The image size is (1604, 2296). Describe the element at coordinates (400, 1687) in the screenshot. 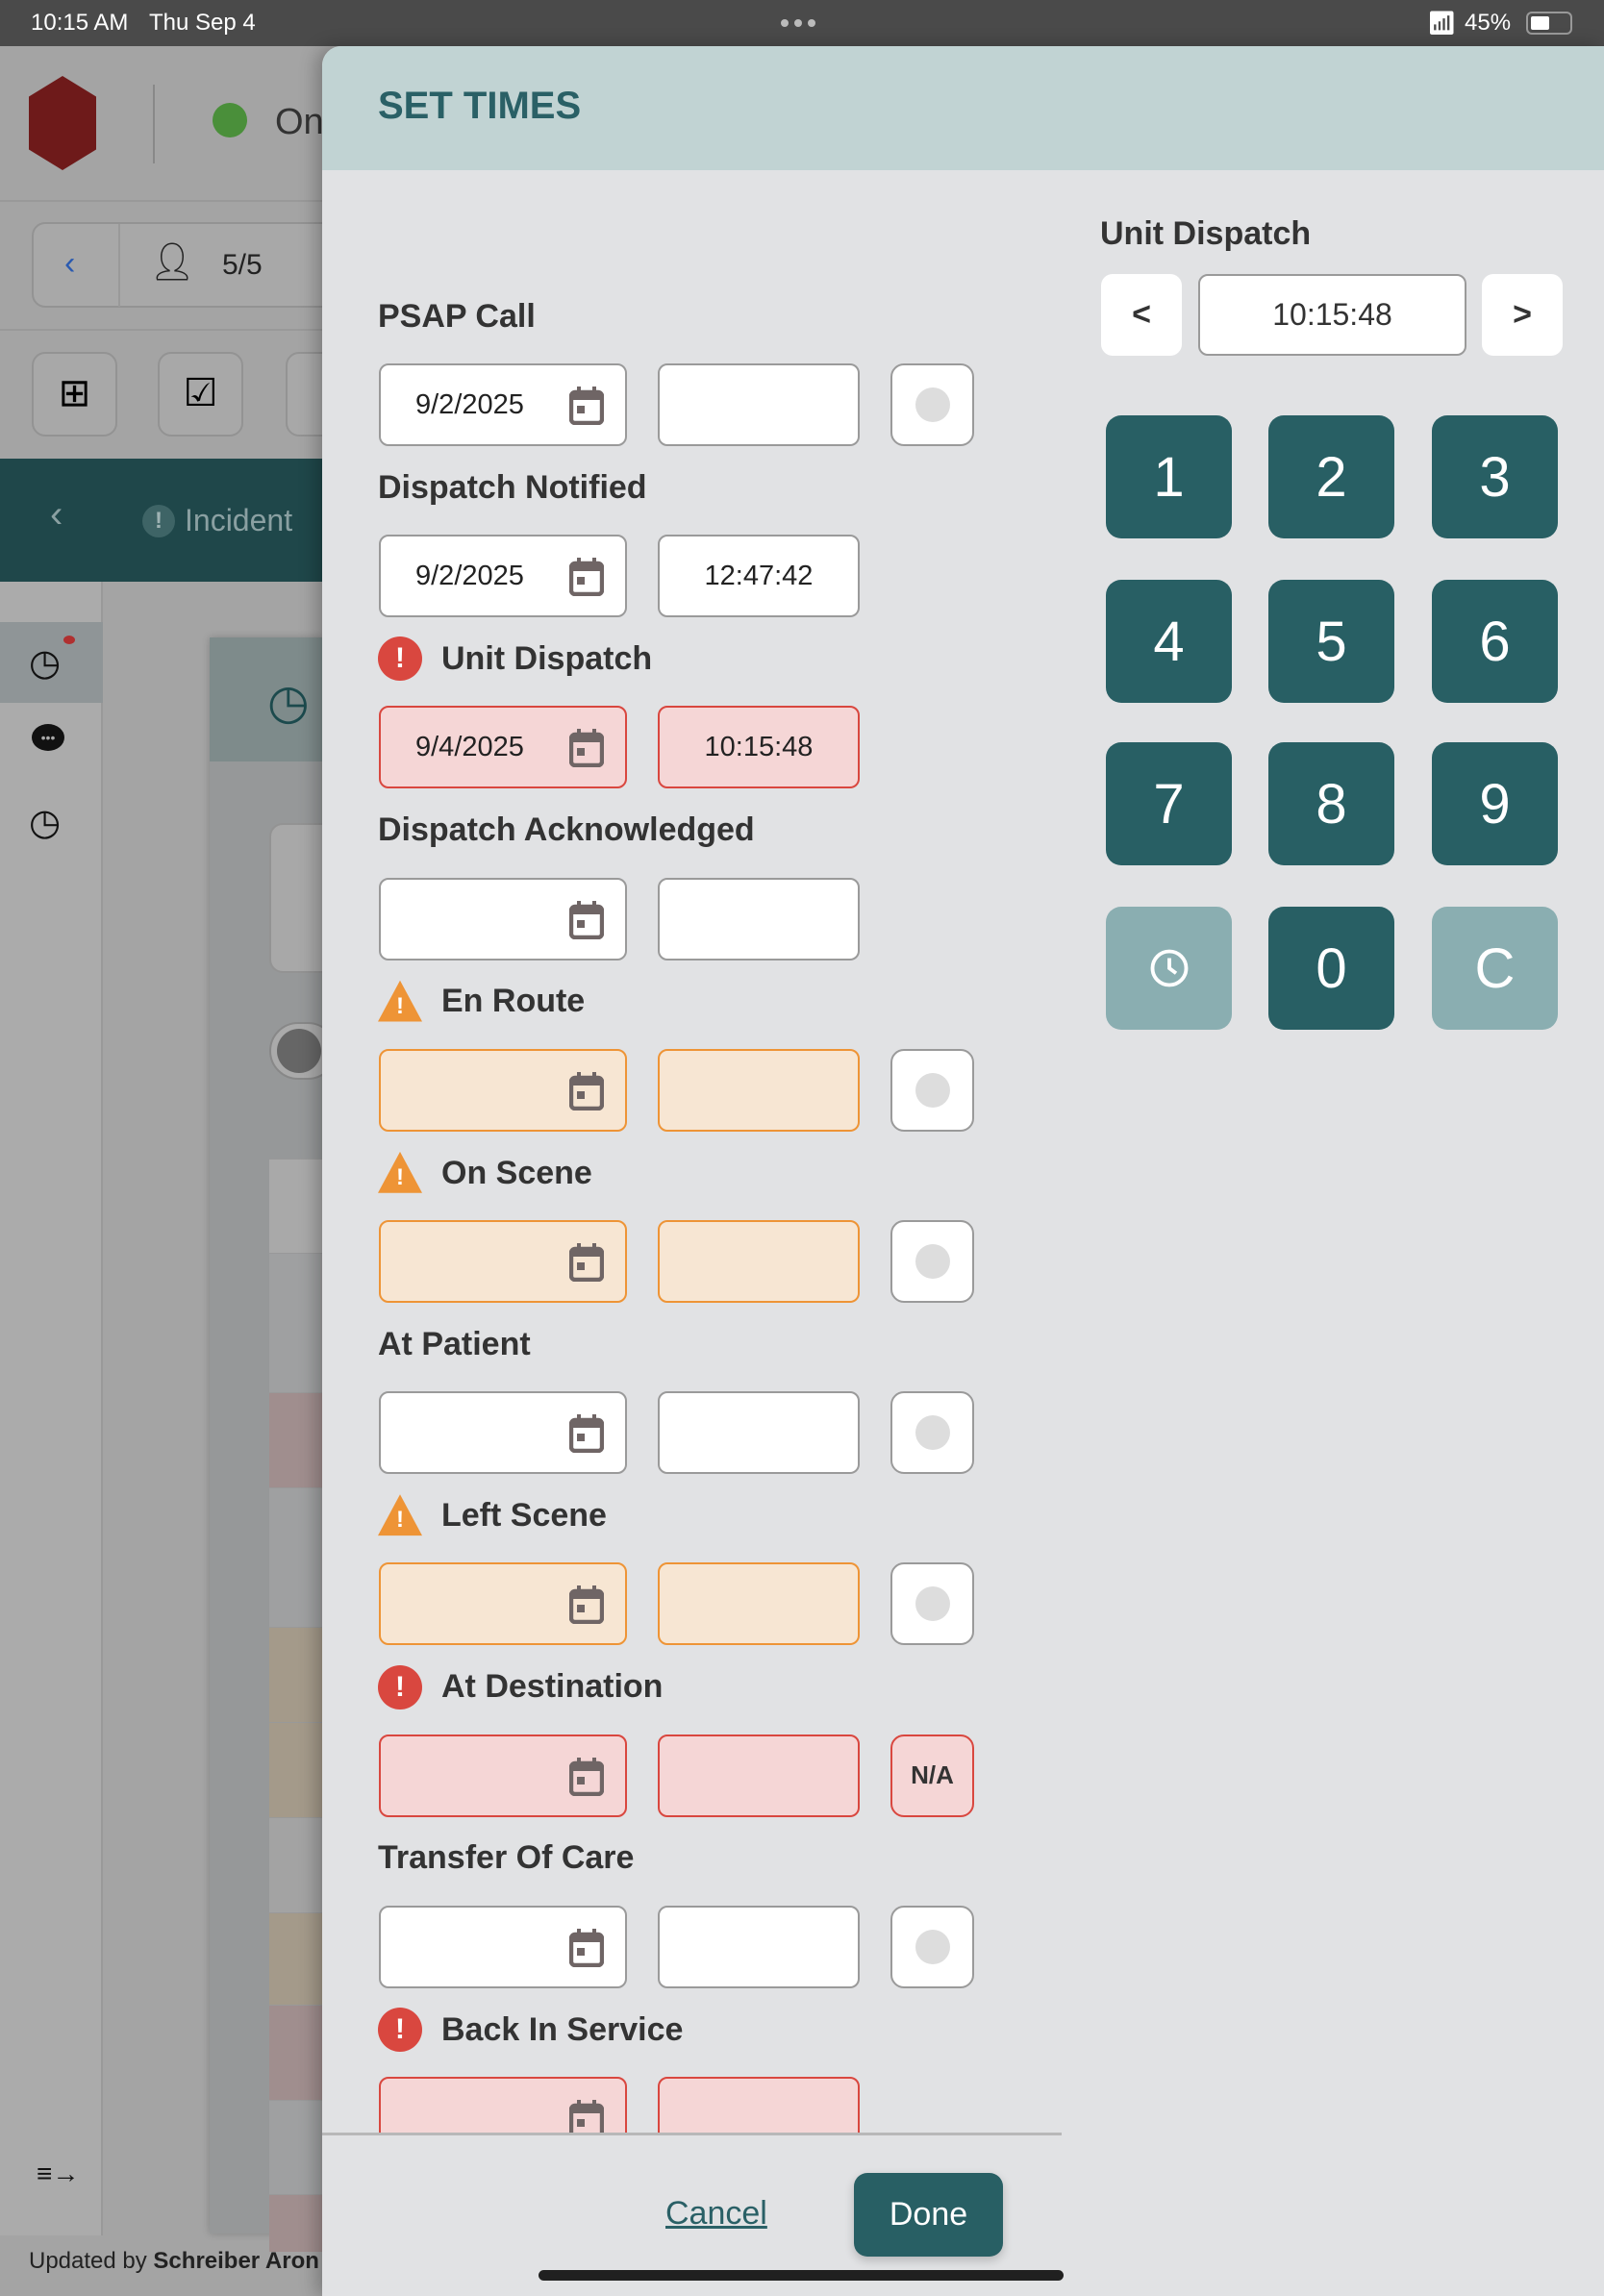

I see `error-icon: !` at that location.